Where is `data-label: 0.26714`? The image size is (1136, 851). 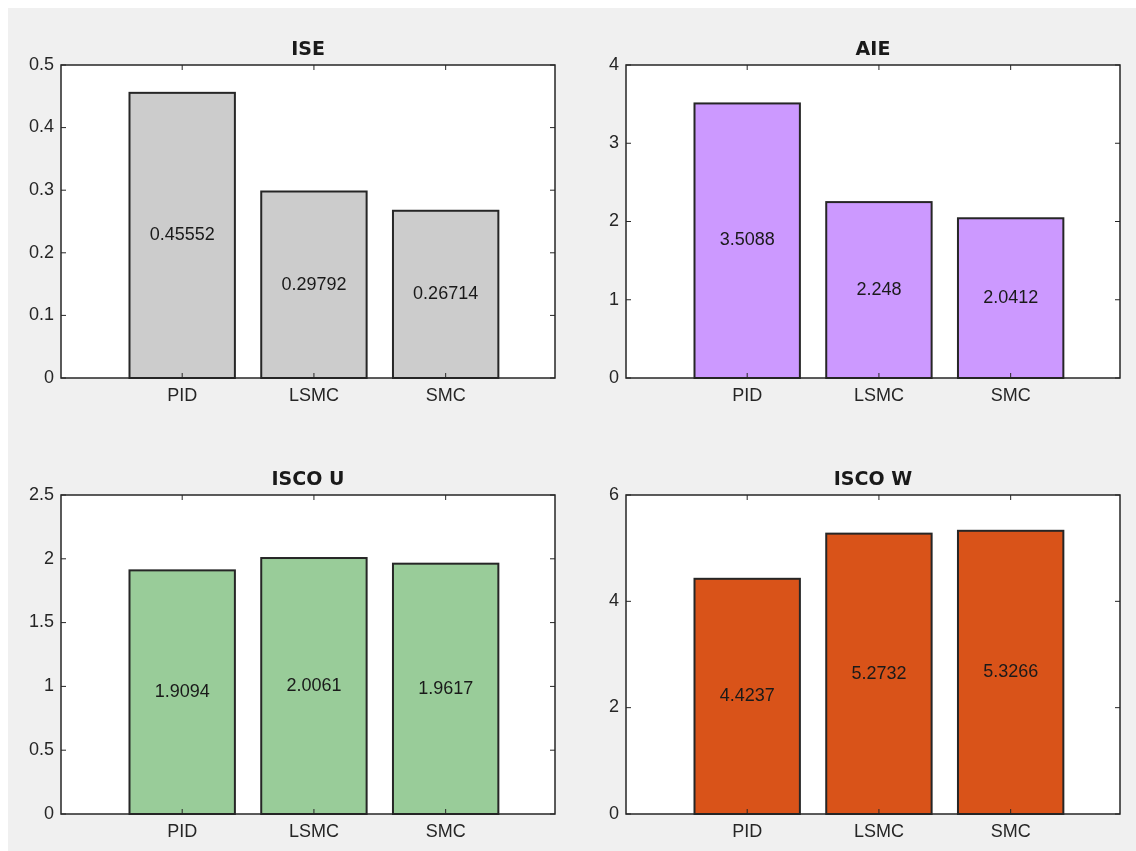 data-label: 0.26714 is located at coordinates (446, 293).